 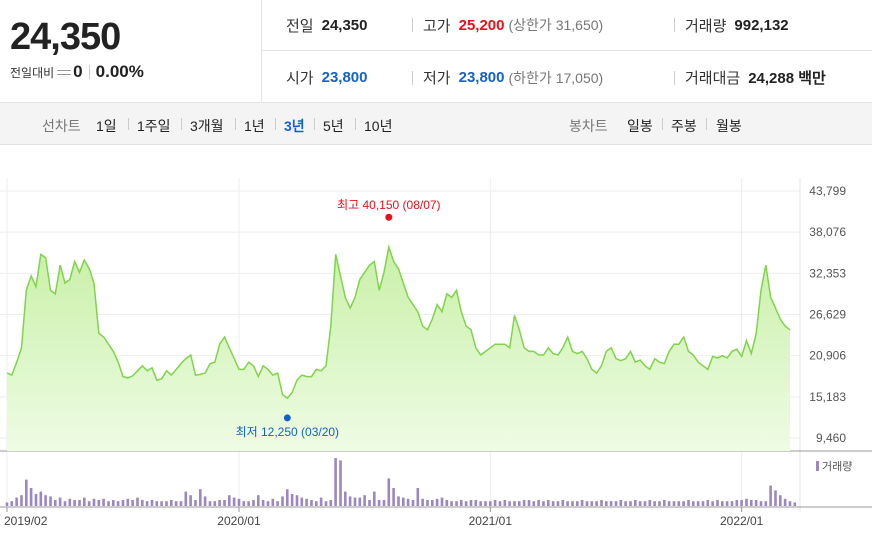 I want to click on lower-limit: (하한가 17,050), so click(x=556, y=77).